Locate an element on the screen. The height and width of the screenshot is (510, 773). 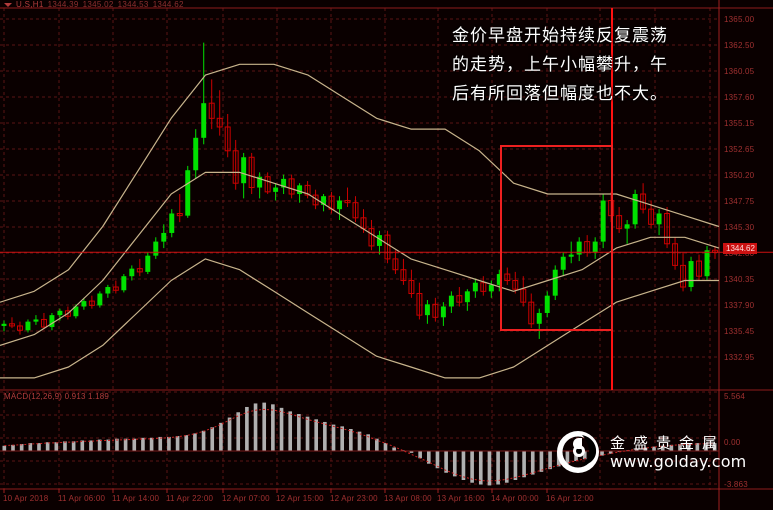
price-tick-label: 1362.50 is located at coordinates (739, 45).